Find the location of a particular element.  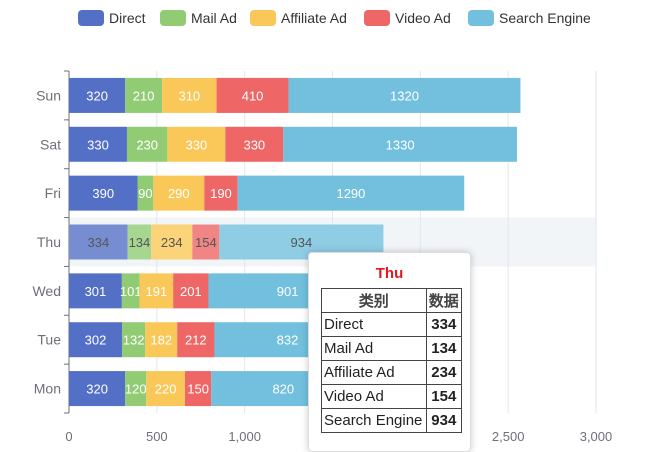

data-label: 1320 is located at coordinates (404, 95).